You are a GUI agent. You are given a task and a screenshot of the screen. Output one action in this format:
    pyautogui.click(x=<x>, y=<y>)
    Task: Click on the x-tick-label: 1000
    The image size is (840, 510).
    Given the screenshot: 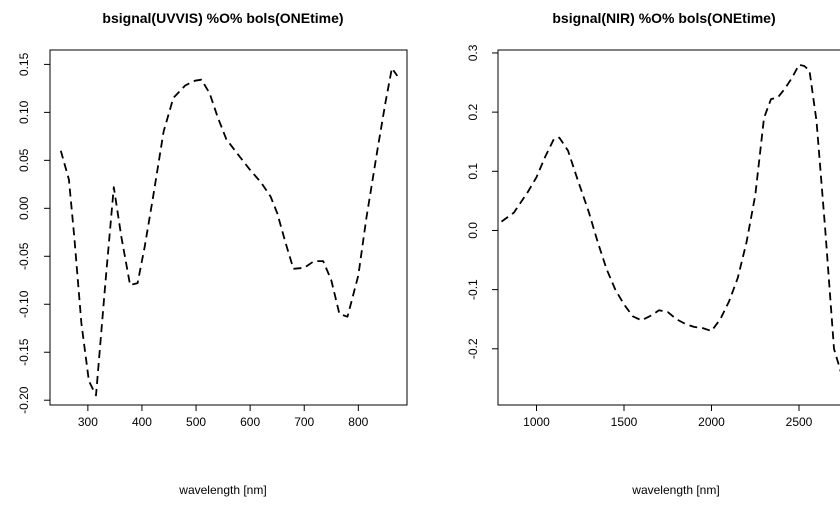 What is the action you would take?
    pyautogui.click(x=536, y=422)
    